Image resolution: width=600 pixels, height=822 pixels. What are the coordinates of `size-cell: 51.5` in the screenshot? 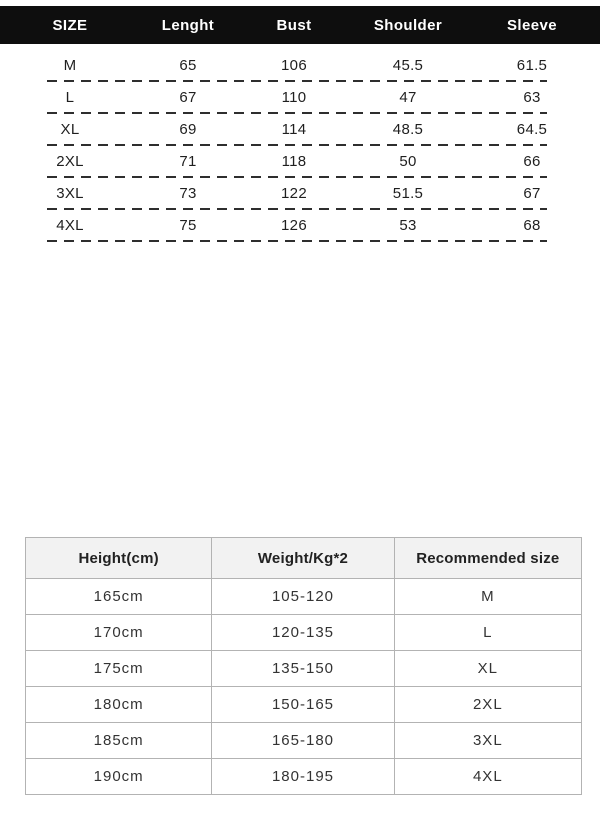 It's located at (408, 193).